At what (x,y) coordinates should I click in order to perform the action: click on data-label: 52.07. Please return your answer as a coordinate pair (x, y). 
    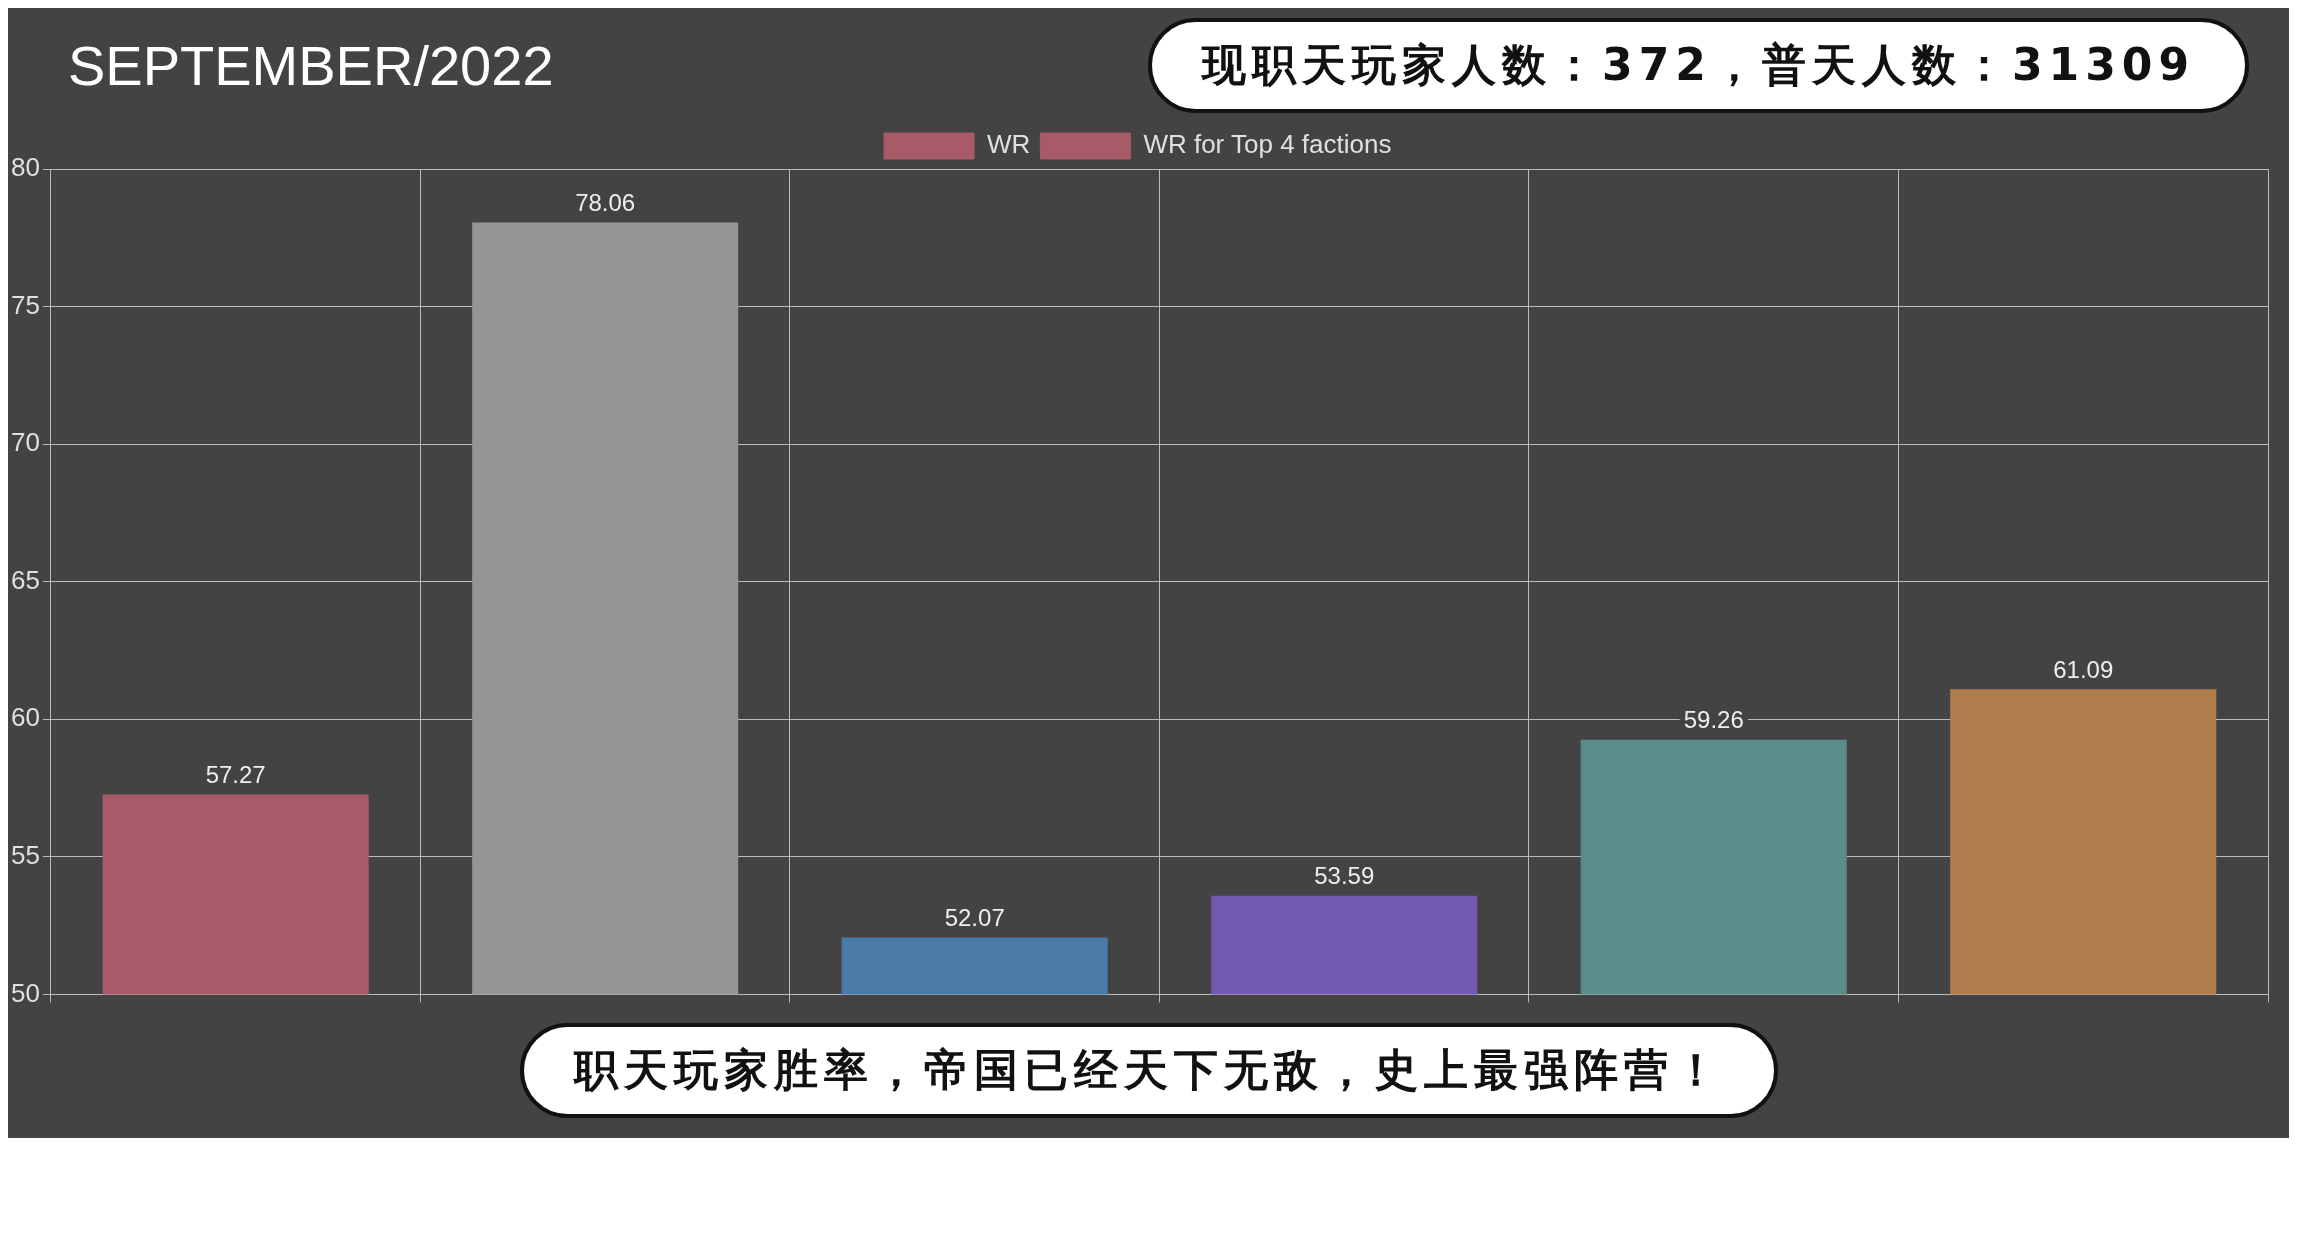
    Looking at the image, I should click on (974, 918).